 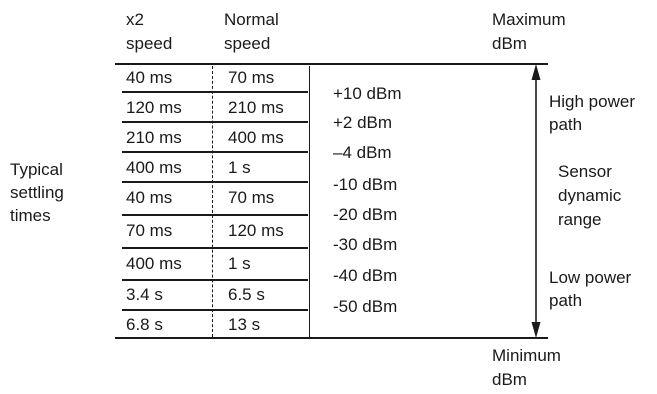 I want to click on power-level: -30 dBm, so click(x=365, y=244).